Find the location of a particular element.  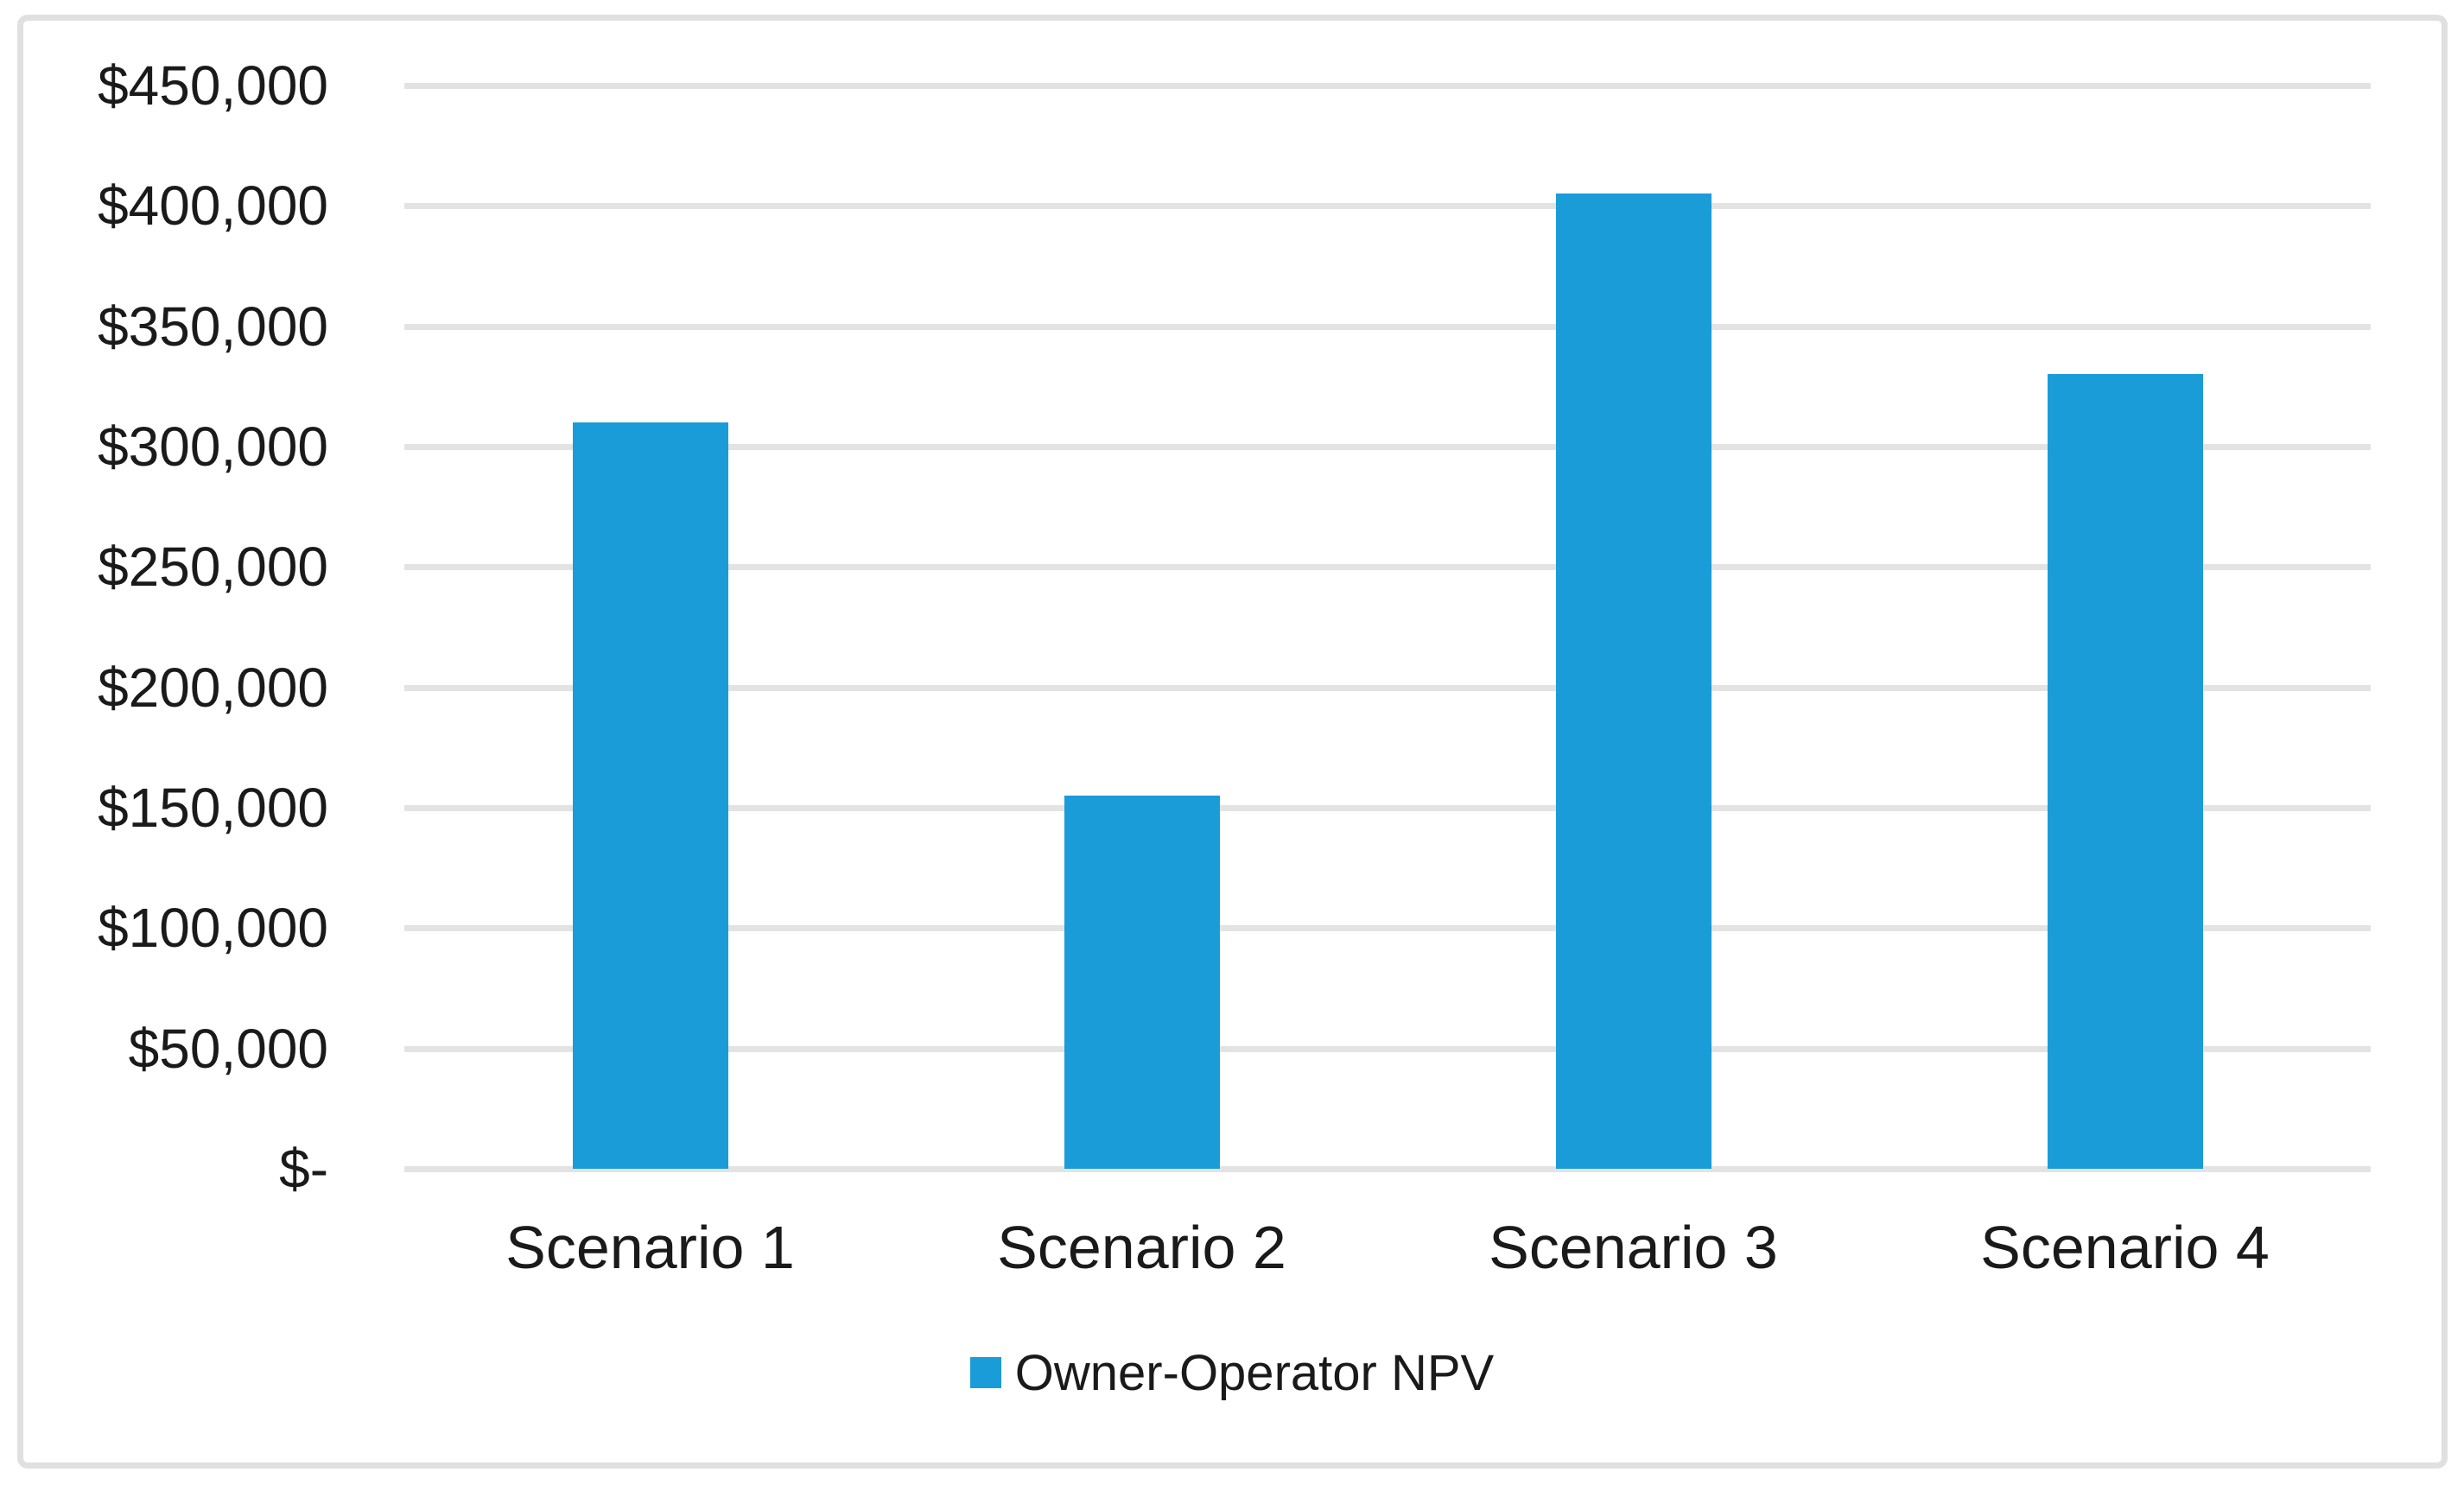

x-axis-category-label: Scenario 2 is located at coordinates (1141, 1247).